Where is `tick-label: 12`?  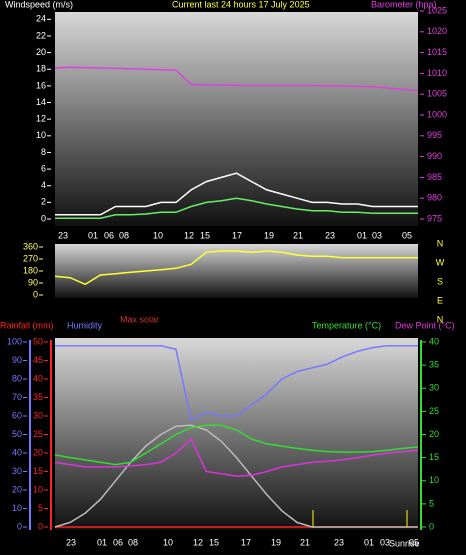 tick-label: 12 is located at coordinates (41, 119).